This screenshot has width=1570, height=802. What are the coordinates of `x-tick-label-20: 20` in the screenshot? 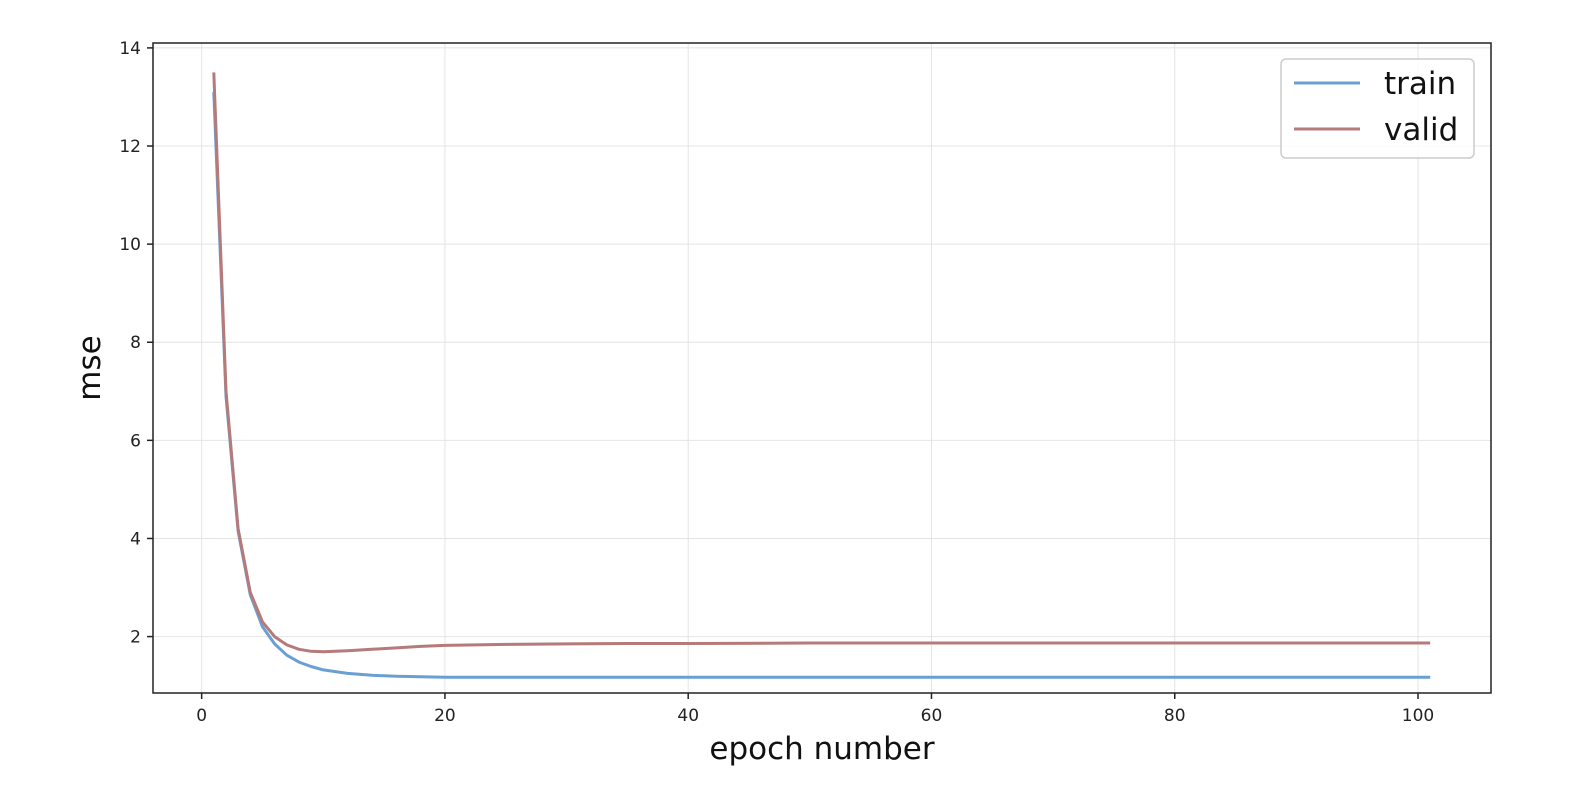 It's located at (445, 716).